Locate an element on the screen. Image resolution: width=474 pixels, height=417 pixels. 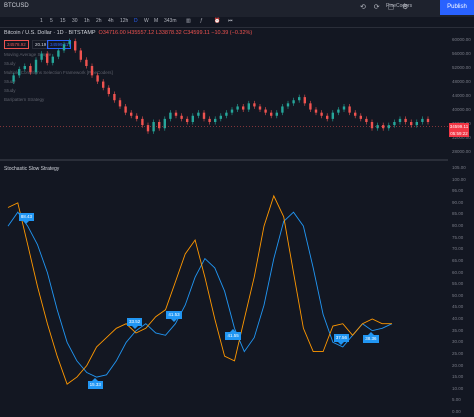
oscillator-axis-label: 0.00 is located at coordinates (456, 411).